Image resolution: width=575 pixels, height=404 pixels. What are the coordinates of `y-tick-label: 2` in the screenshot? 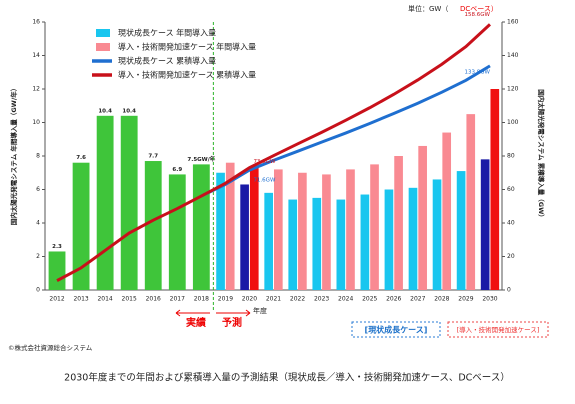 It's located at (38, 256).